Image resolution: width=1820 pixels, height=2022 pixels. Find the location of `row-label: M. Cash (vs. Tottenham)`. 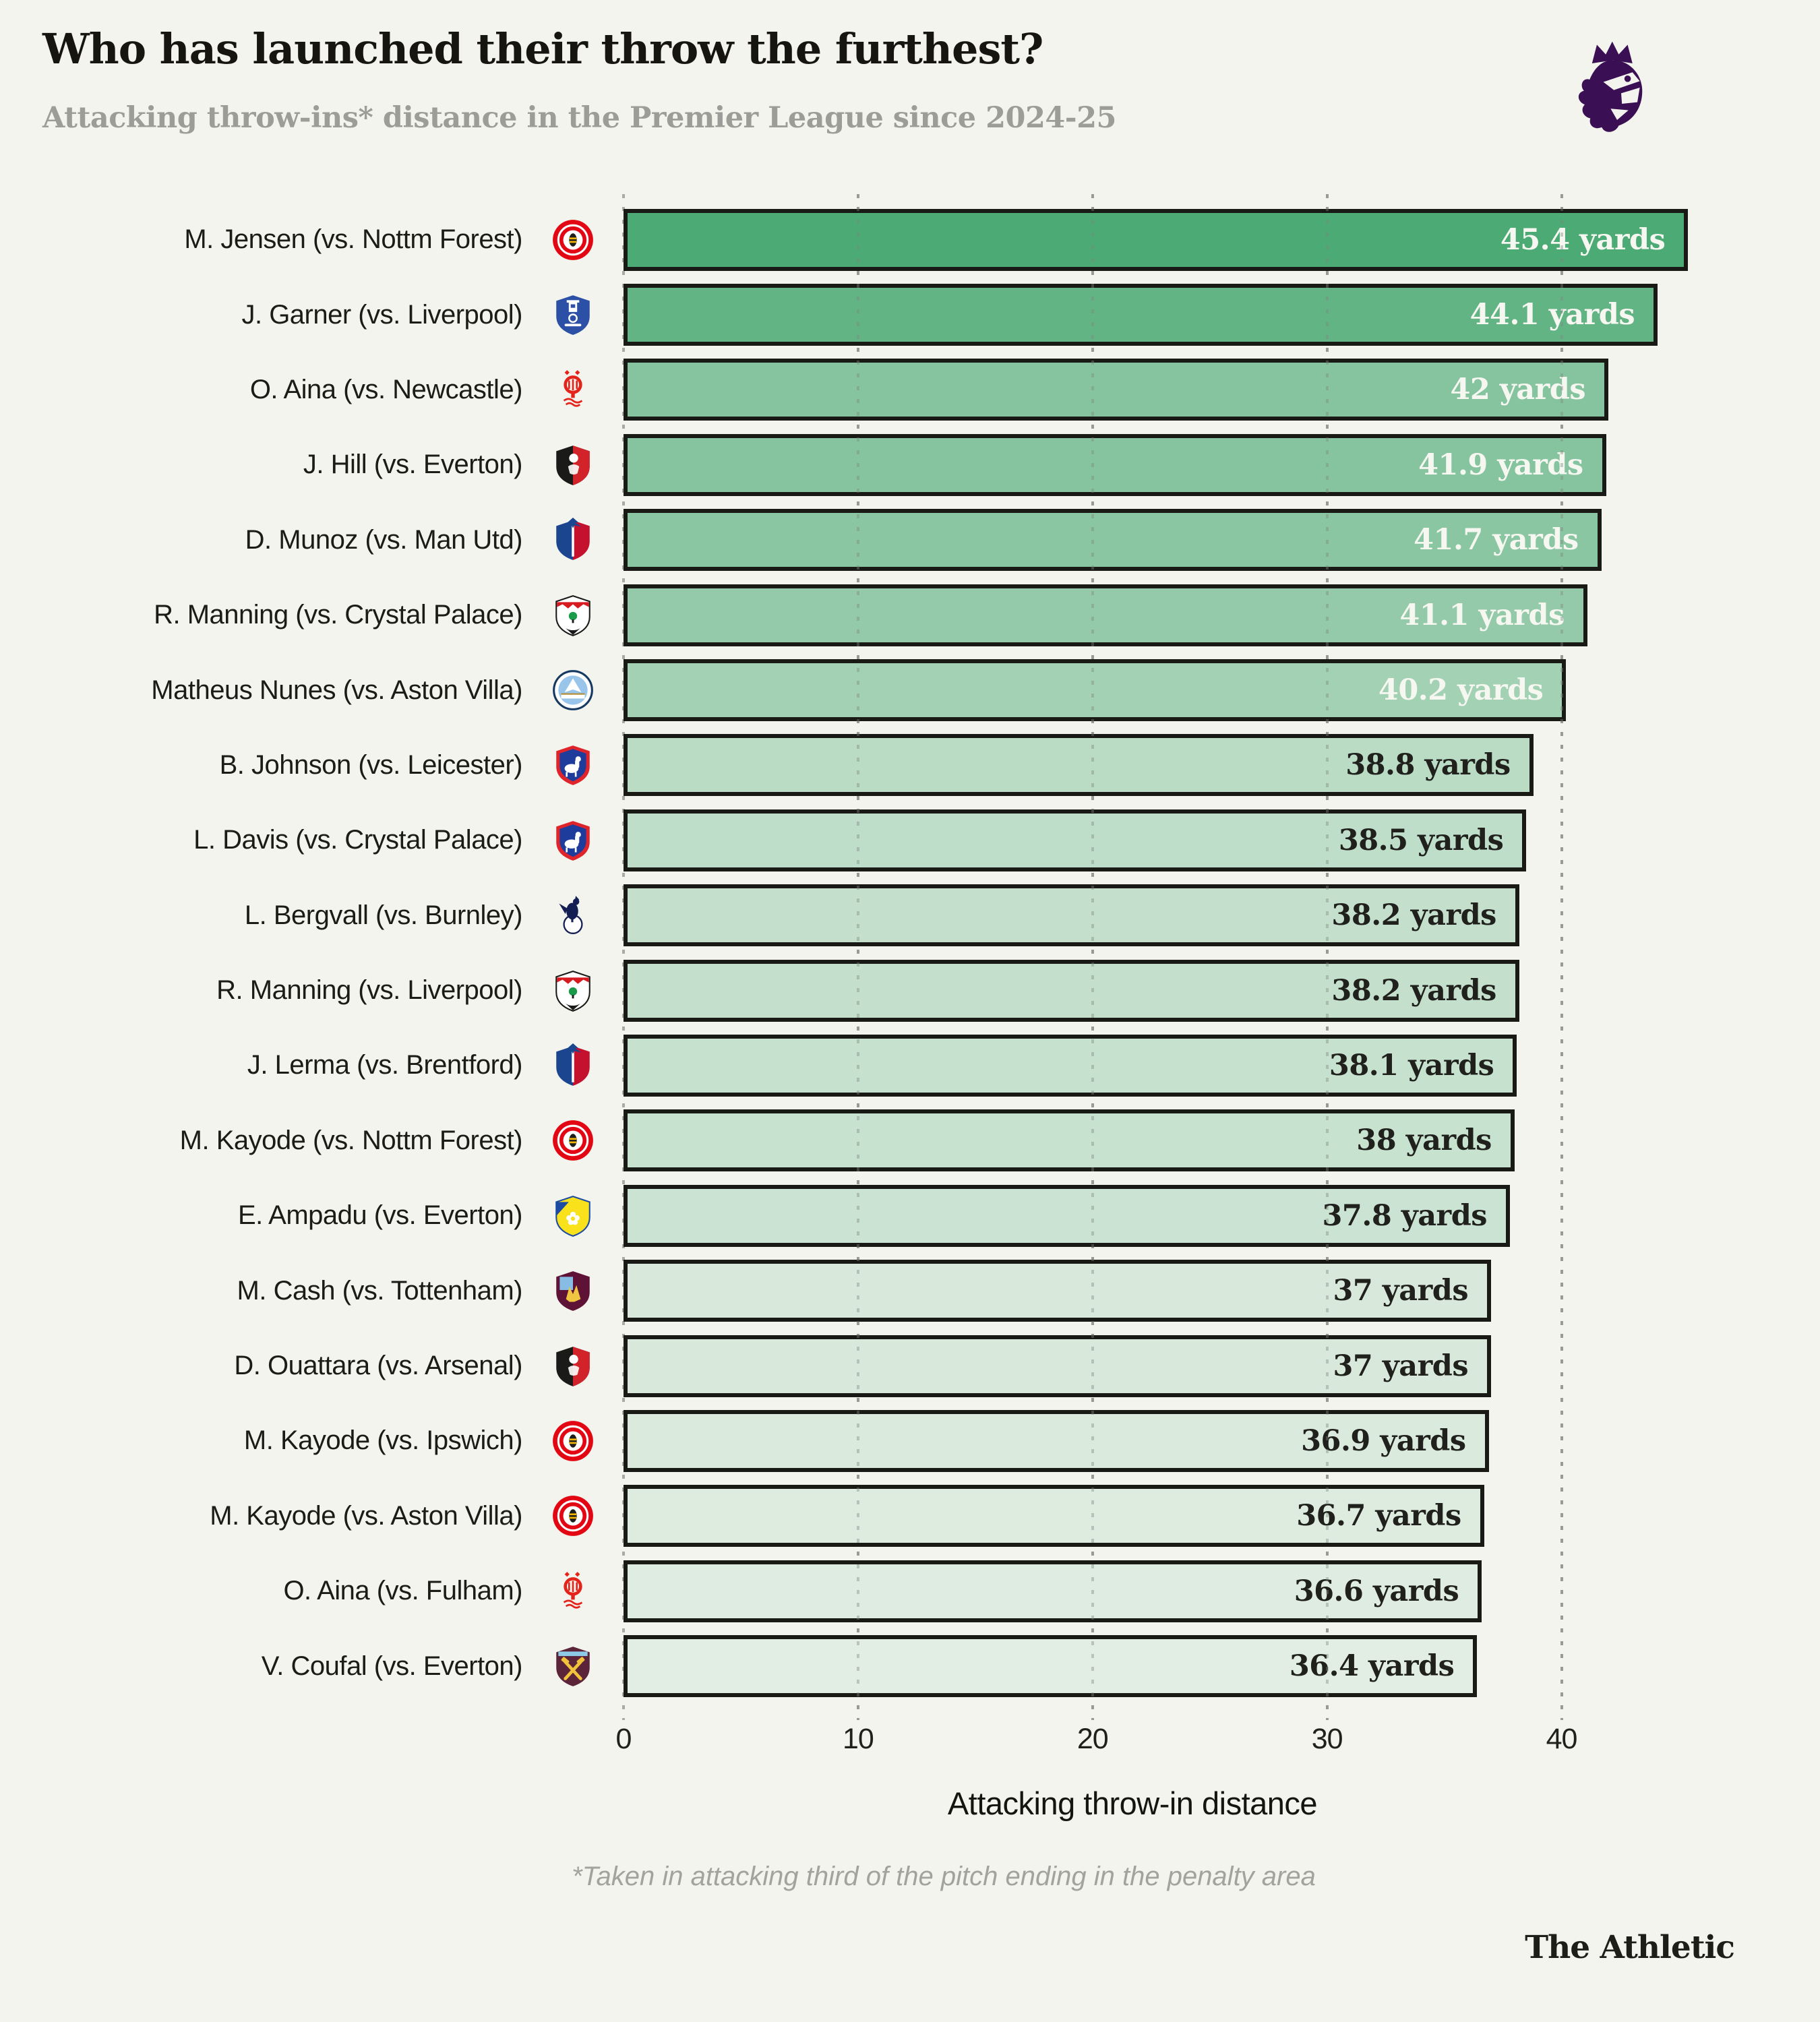

row-label: M. Cash (vs. Tottenham) is located at coordinates (380, 1290).